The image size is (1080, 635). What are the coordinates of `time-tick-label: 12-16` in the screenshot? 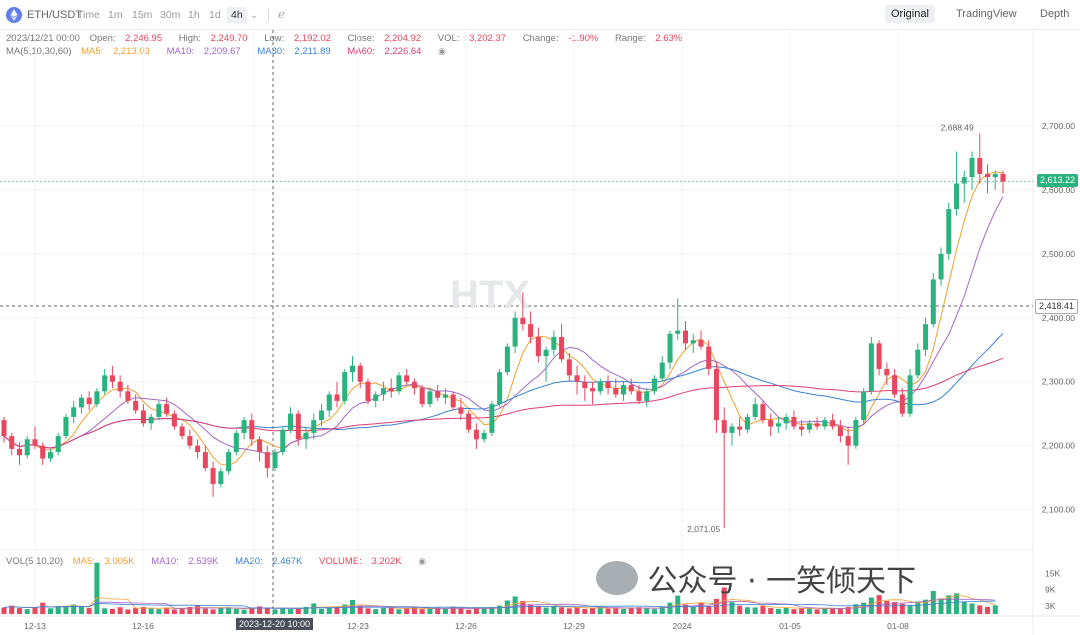 It's located at (143, 626).